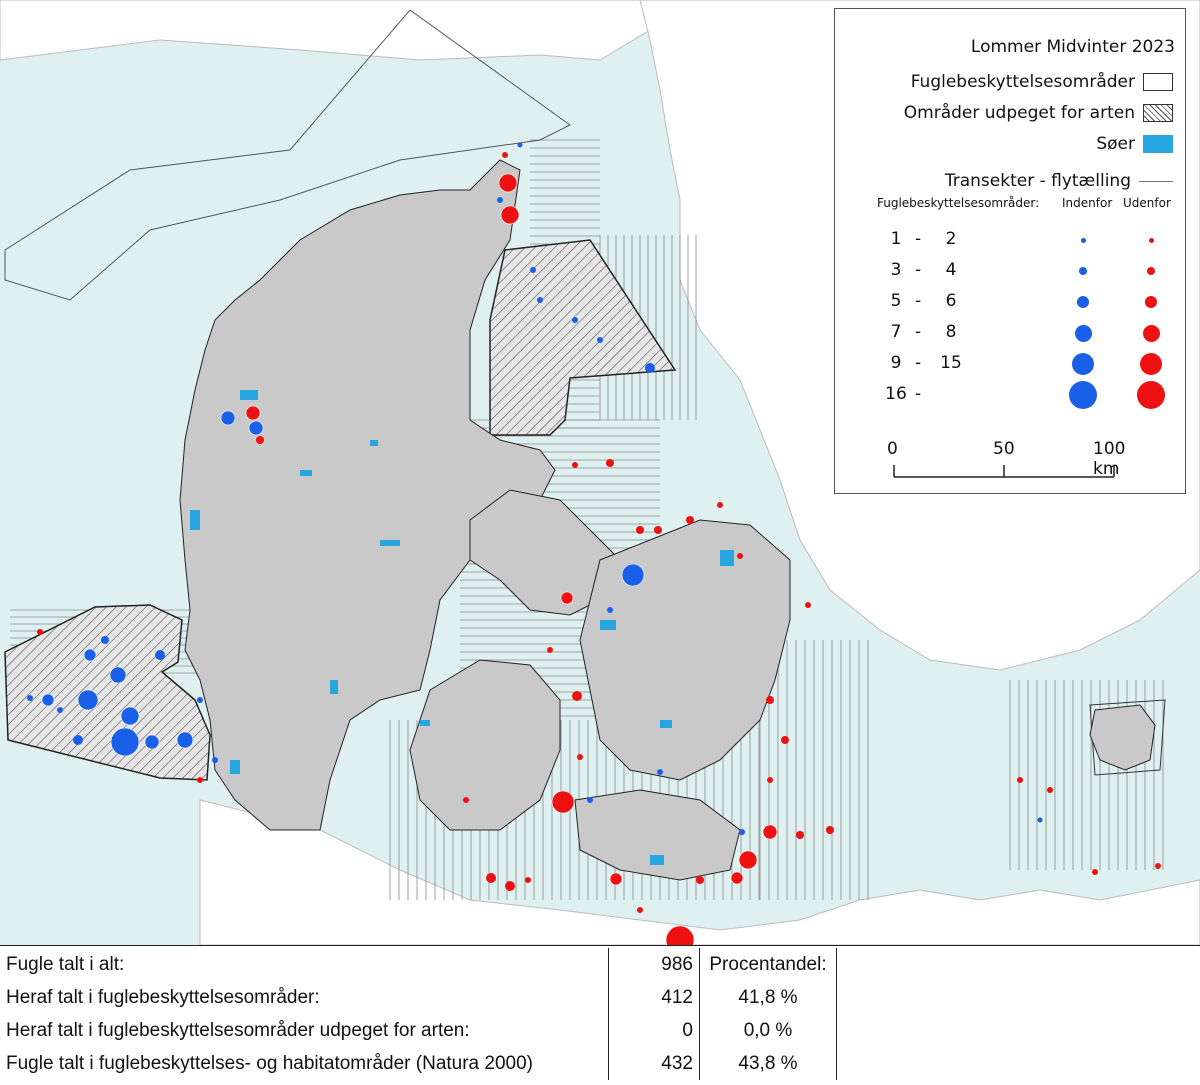 This screenshot has width=1200, height=1085. Describe the element at coordinates (1072, 47) in the screenshot. I see `legend-title: Lommer Midvinter 2023` at that location.